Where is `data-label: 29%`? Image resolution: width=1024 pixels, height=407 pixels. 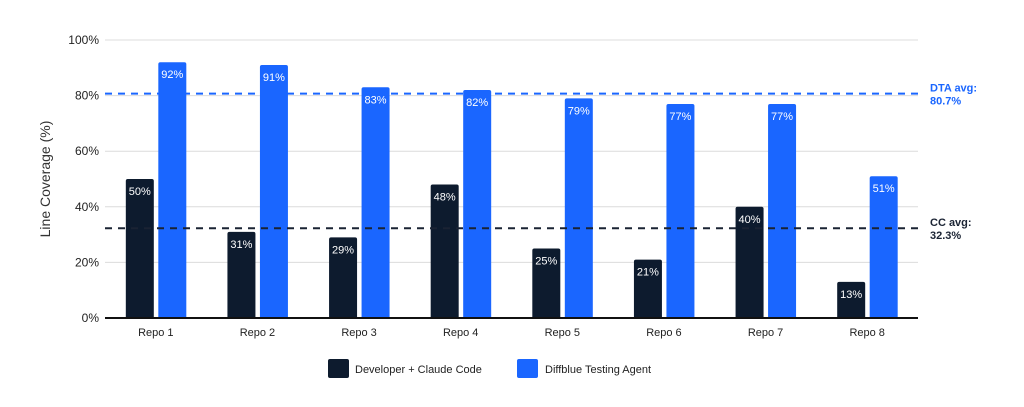
data-label: 29% is located at coordinates (343, 250).